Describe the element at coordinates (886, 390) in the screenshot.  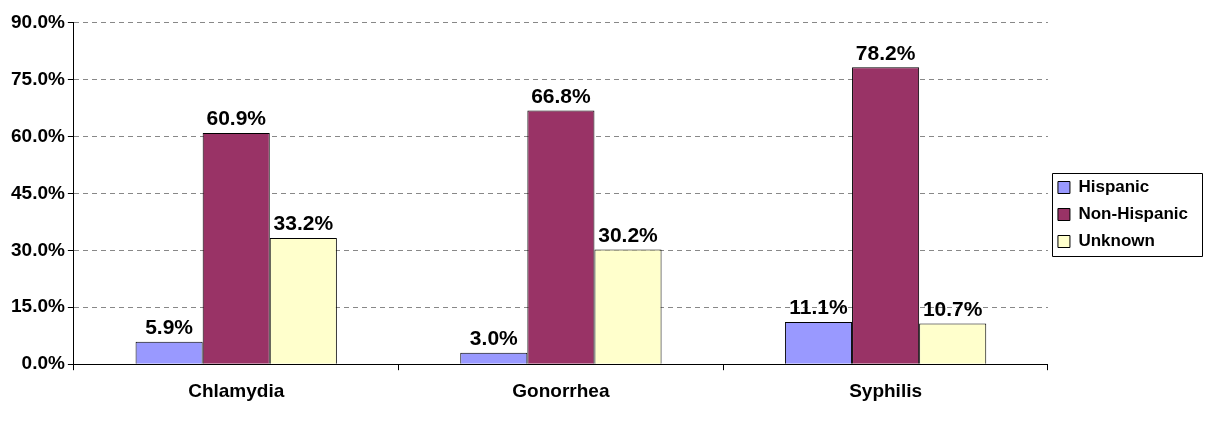
I see `x-tick-label: Syphilis` at that location.